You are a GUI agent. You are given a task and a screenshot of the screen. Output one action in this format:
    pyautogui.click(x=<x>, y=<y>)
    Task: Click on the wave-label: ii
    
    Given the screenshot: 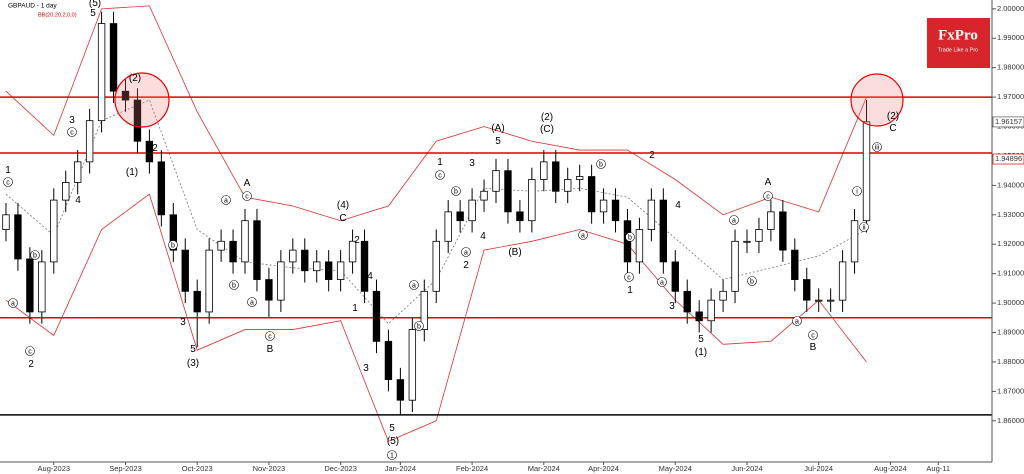 What is the action you would take?
    pyautogui.click(x=864, y=227)
    